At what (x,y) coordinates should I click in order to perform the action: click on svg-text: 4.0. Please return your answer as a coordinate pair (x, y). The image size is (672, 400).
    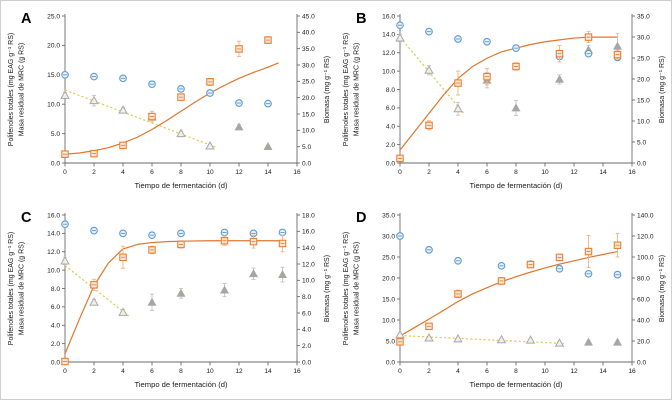
    Looking at the image, I should click on (390, 127).